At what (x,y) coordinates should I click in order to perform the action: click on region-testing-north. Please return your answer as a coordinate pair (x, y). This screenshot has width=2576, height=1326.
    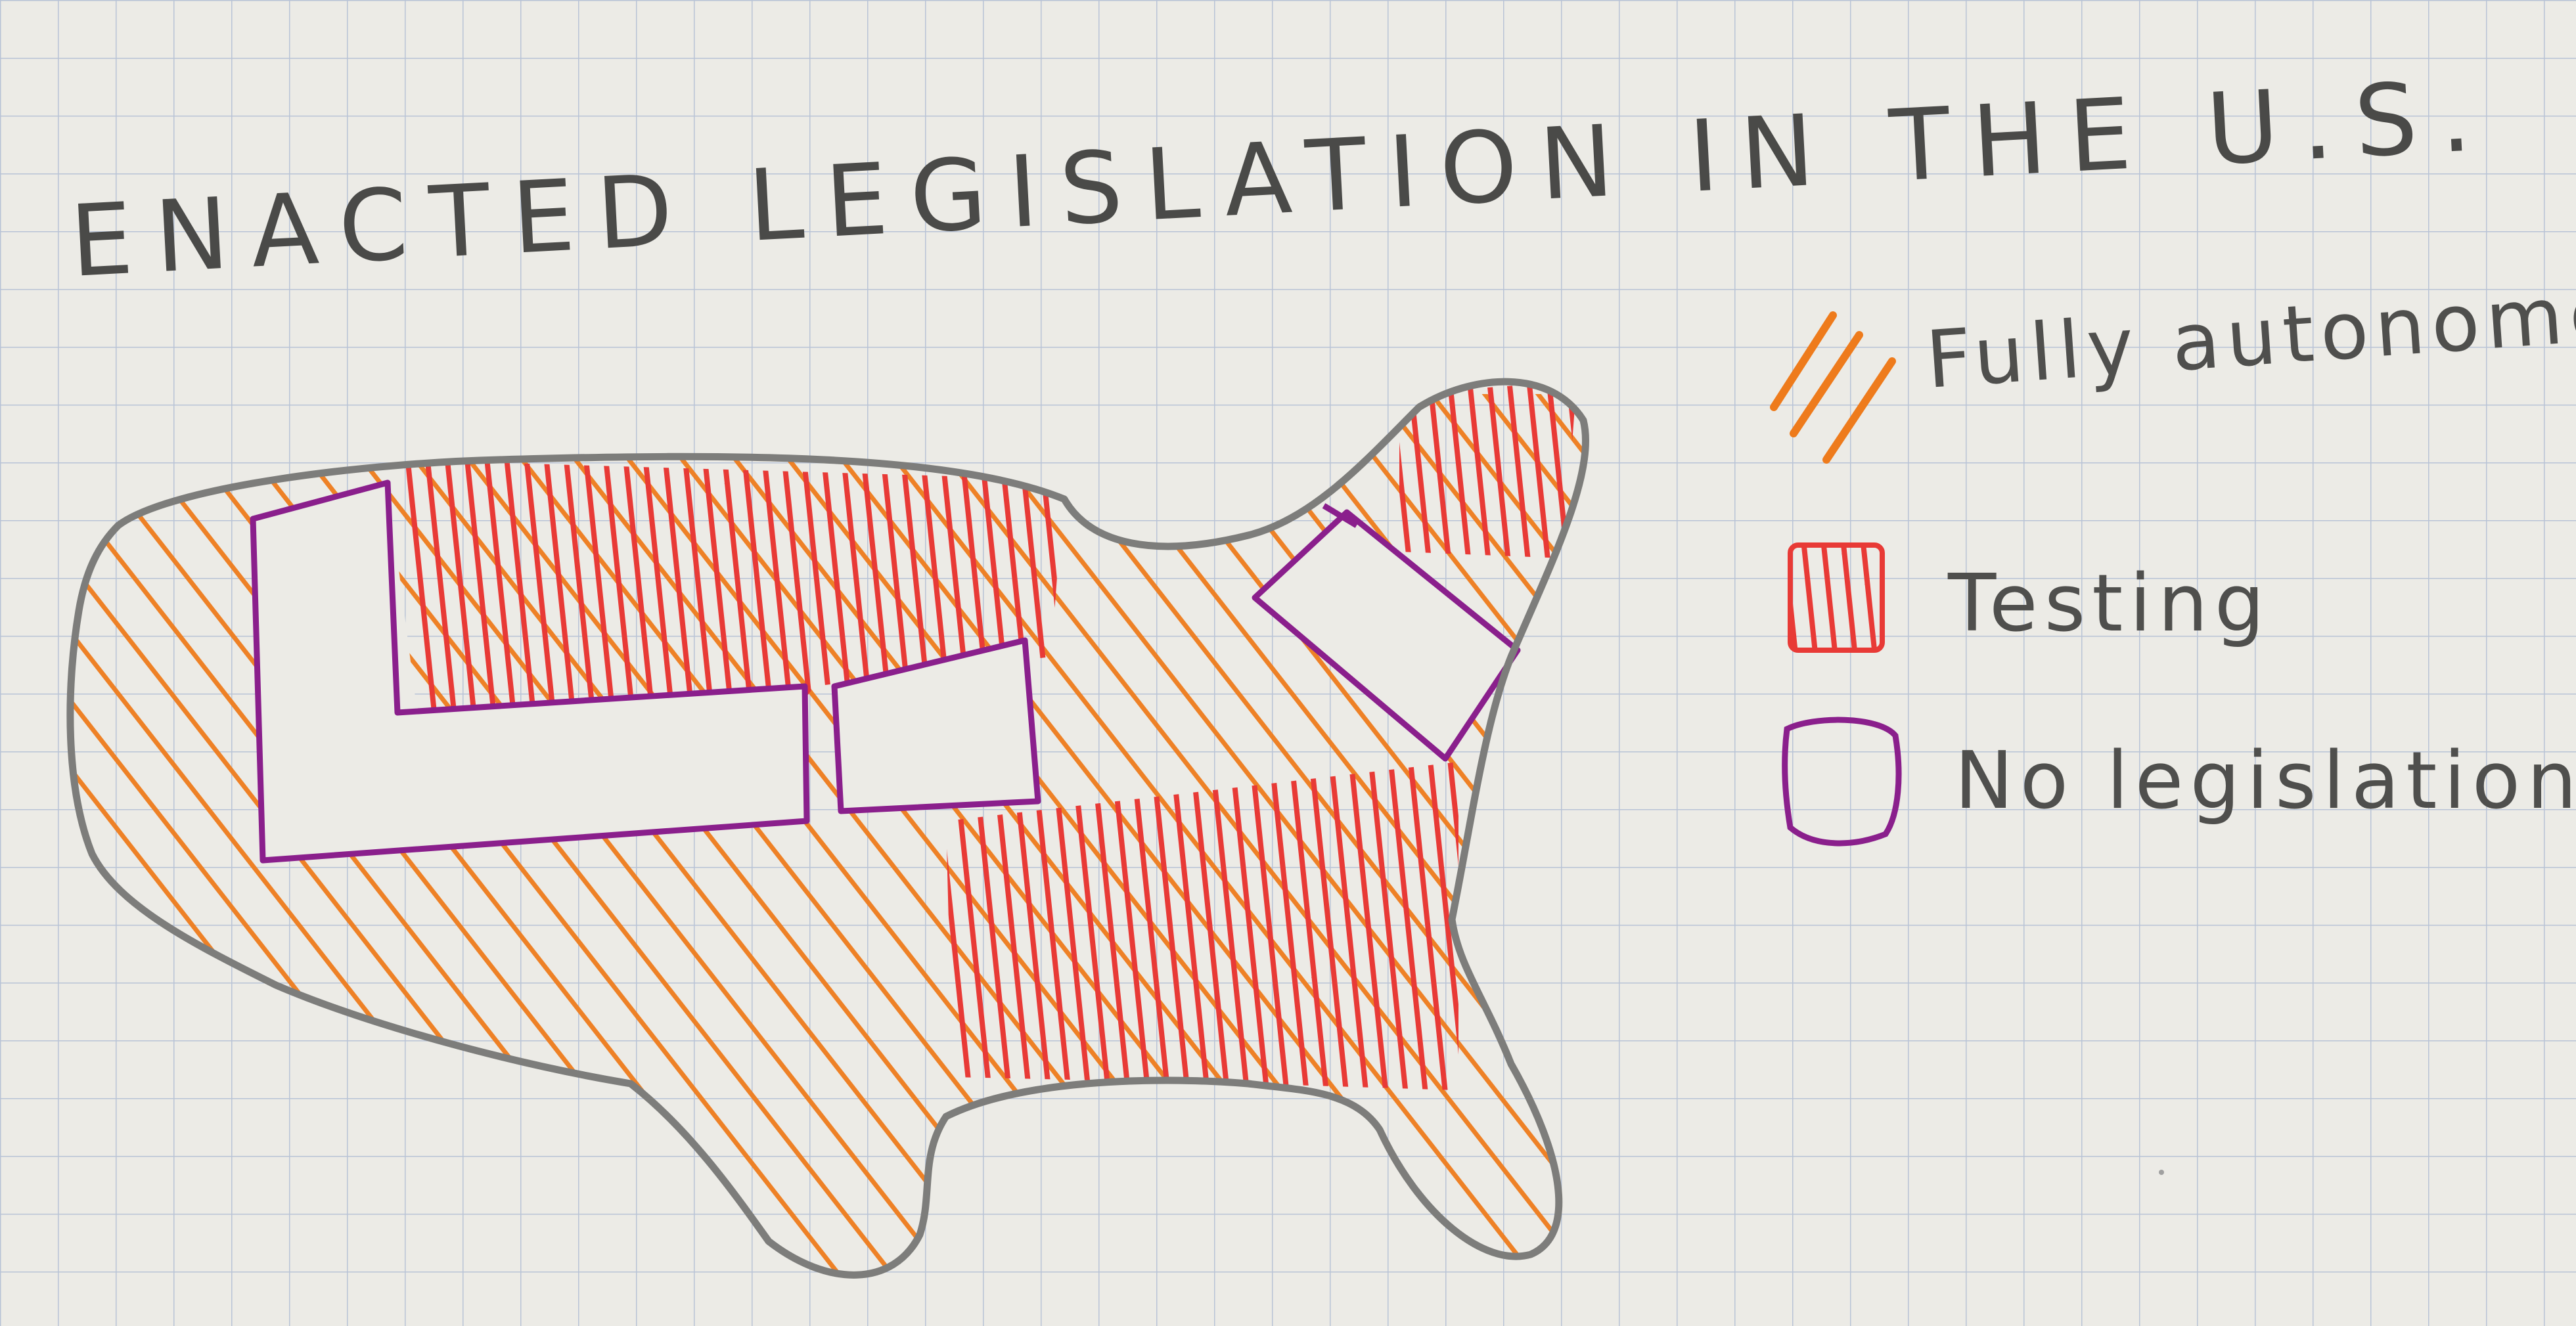
    Looking at the image, I should click on (729, 586).